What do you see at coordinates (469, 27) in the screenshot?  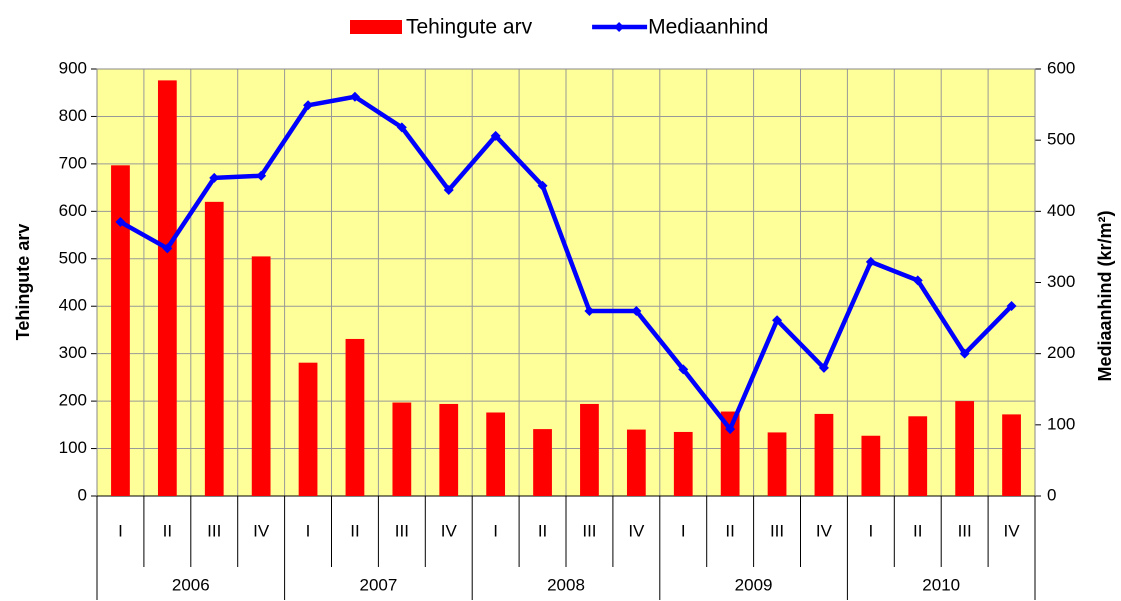 I see `legend-label: Tehingute arv` at bounding box center [469, 27].